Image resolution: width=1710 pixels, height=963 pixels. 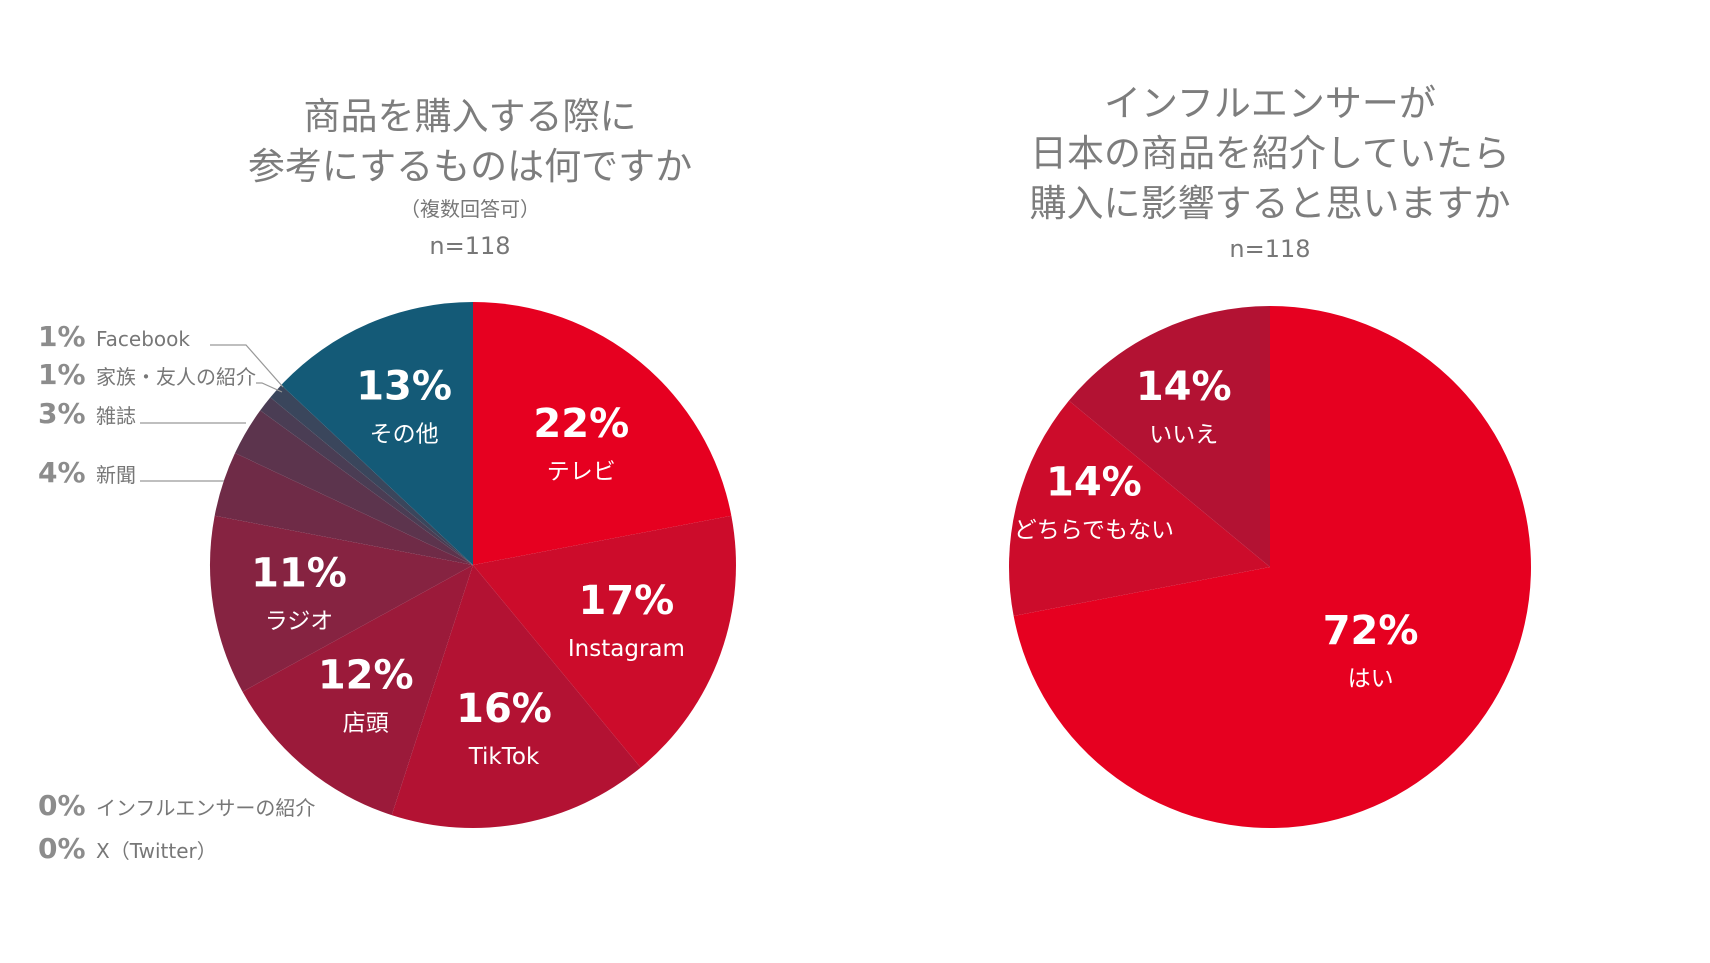 What do you see at coordinates (470, 246) in the screenshot?
I see `left-sample-size: n=118` at bounding box center [470, 246].